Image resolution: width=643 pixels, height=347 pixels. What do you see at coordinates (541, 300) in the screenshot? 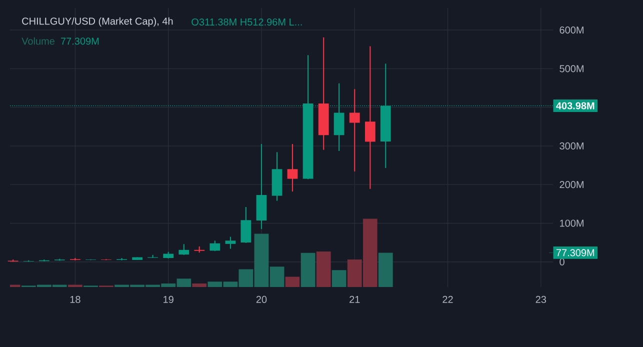
I see `x-tick-label: 23` at bounding box center [541, 300].